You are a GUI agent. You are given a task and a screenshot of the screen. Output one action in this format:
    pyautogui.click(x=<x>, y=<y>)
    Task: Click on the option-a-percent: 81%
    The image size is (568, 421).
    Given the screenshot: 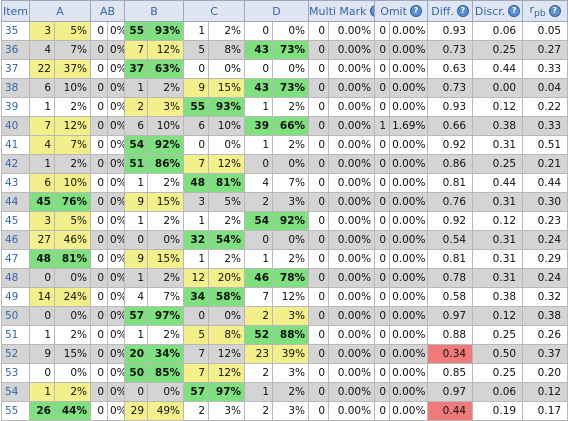 What is the action you would take?
    pyautogui.click(x=72, y=259)
    